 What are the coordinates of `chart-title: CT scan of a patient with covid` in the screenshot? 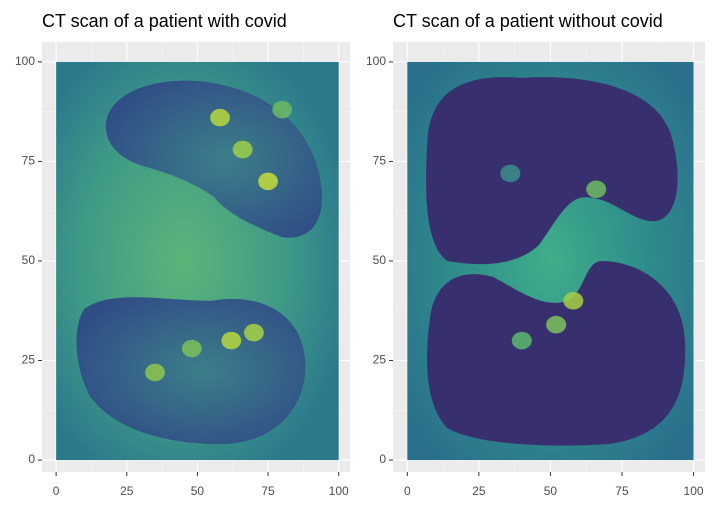 It's located at (164, 21).